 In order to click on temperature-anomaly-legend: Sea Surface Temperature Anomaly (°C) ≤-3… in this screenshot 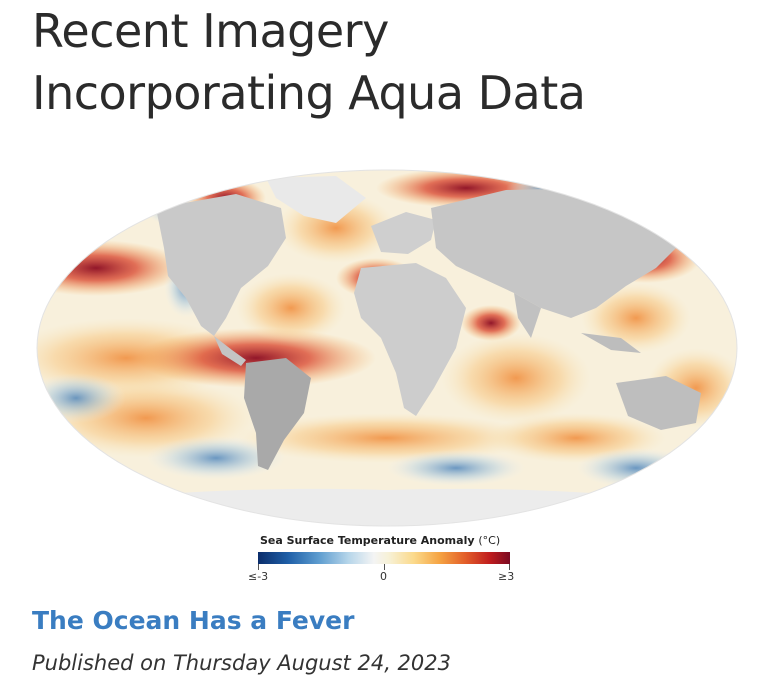, I will do `click(385, 560)`.